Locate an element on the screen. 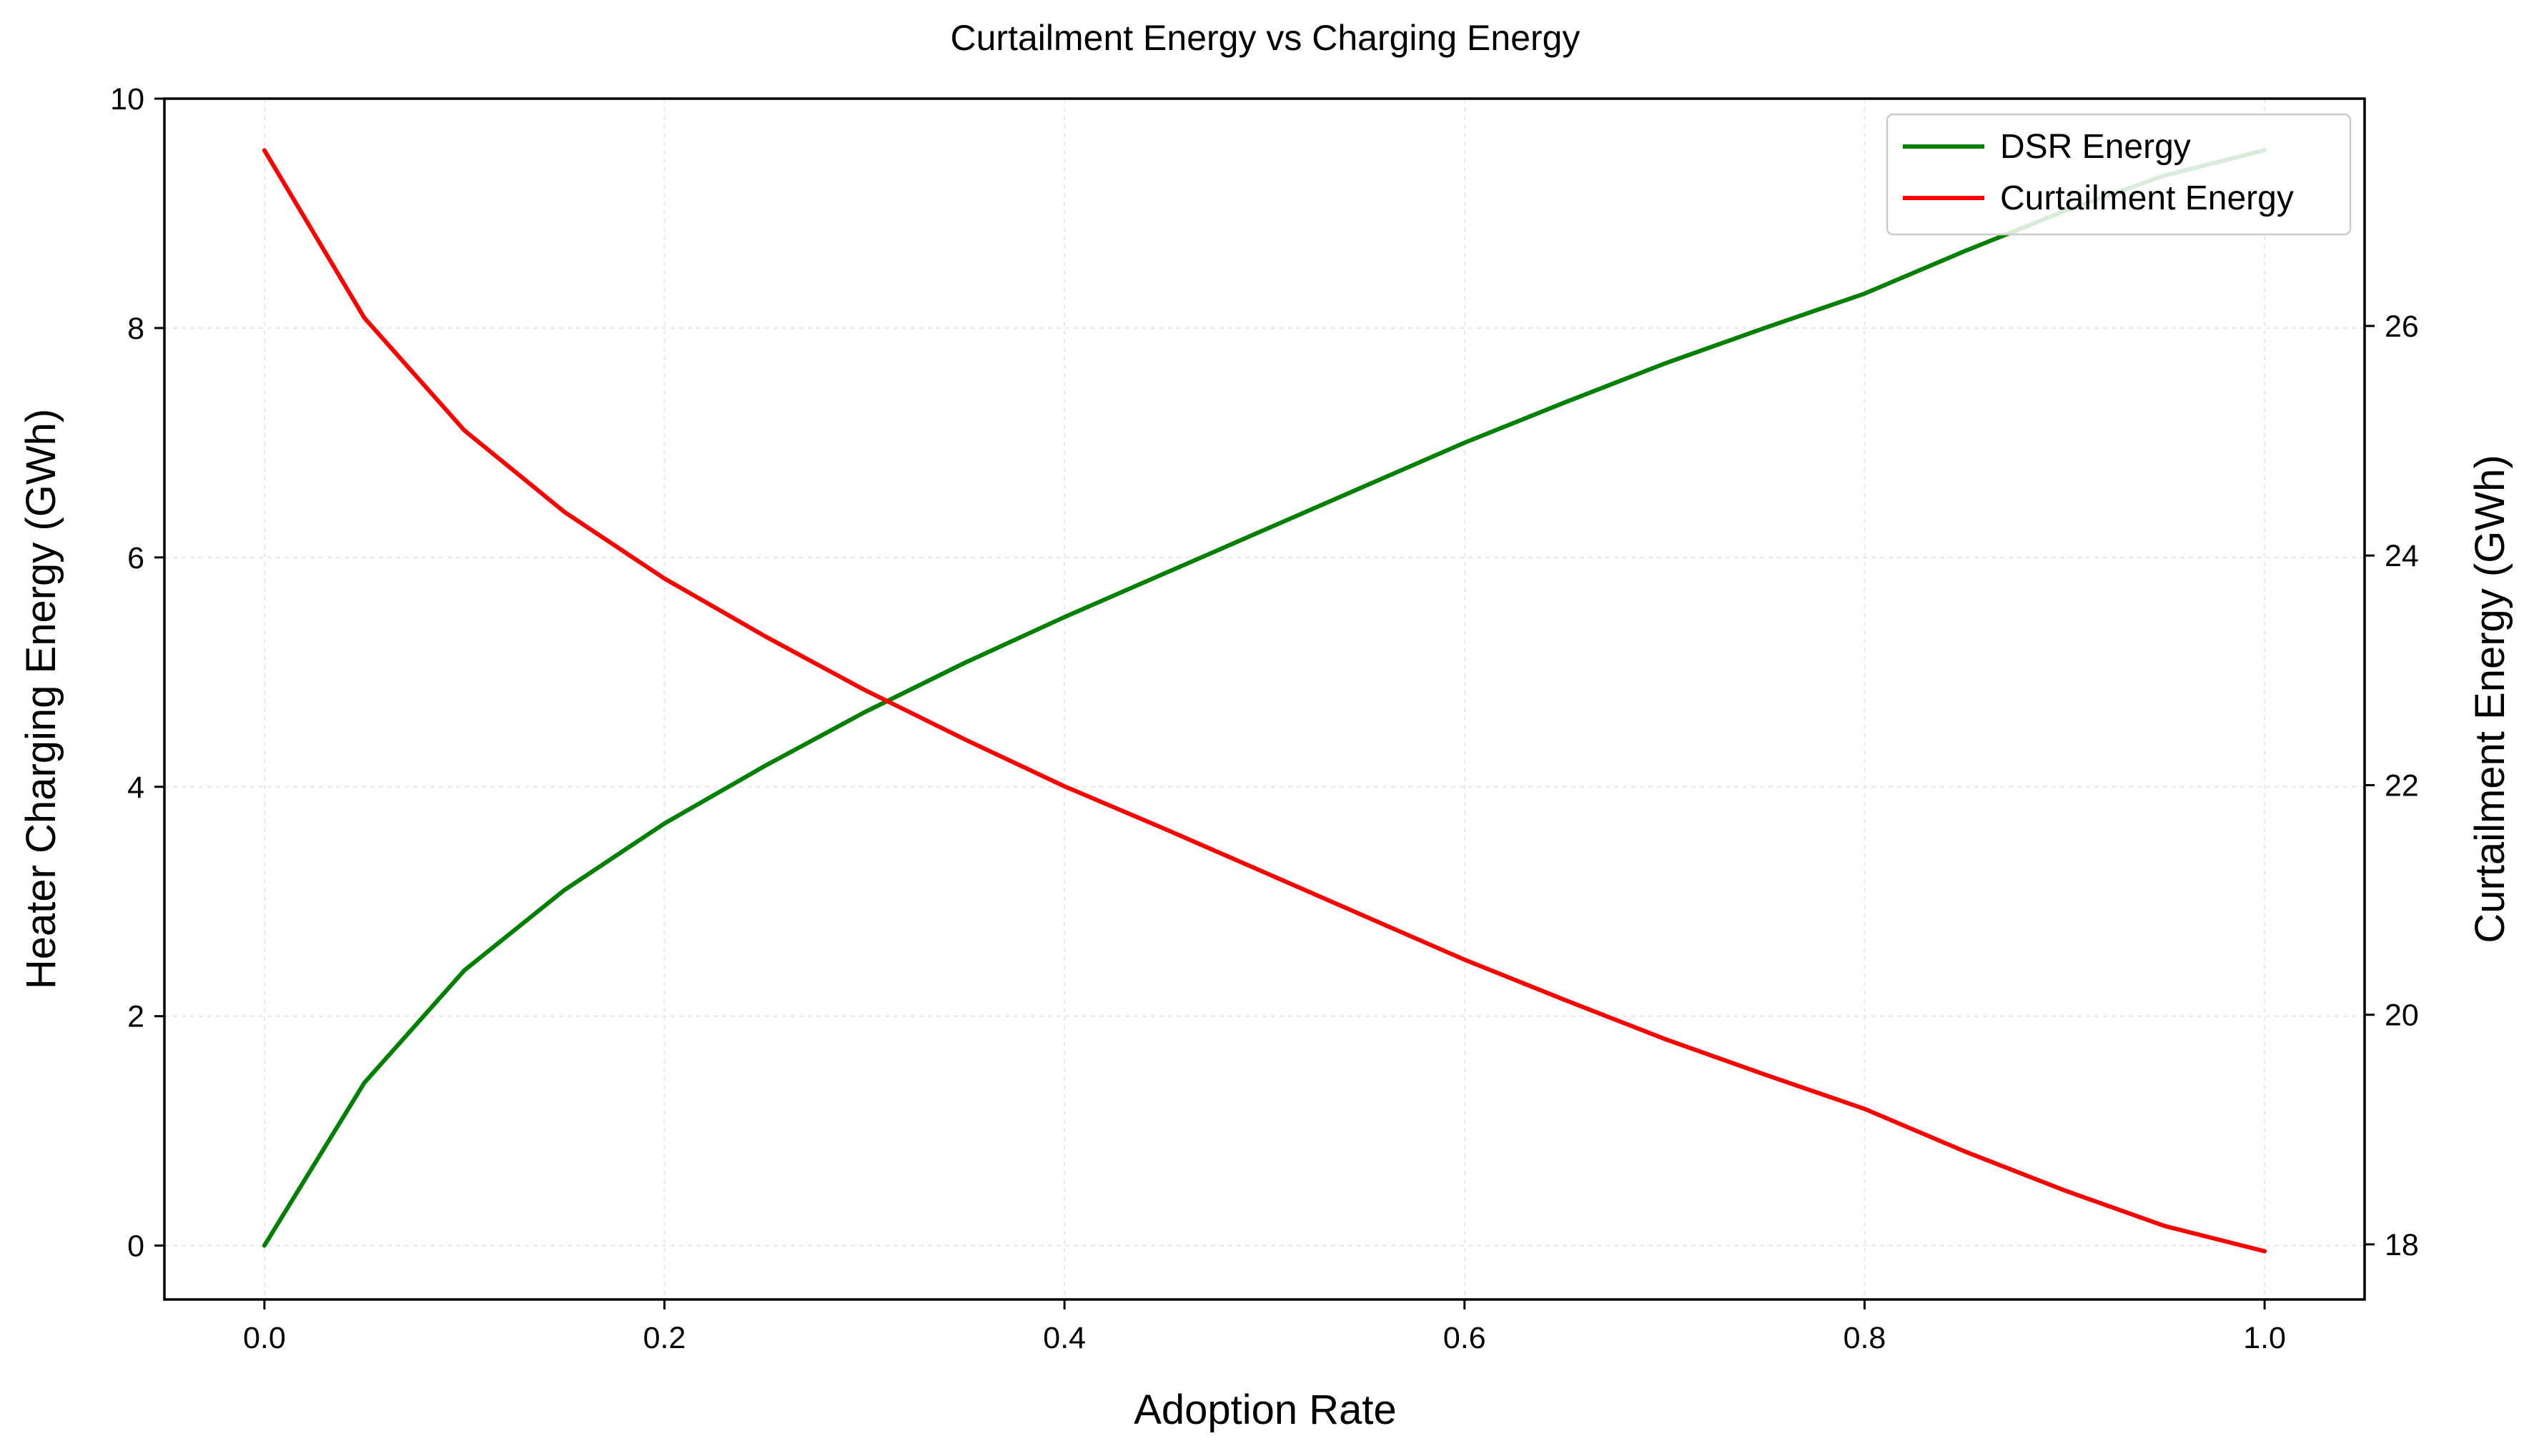  y2-tick-label: 26 is located at coordinates (2402, 326).